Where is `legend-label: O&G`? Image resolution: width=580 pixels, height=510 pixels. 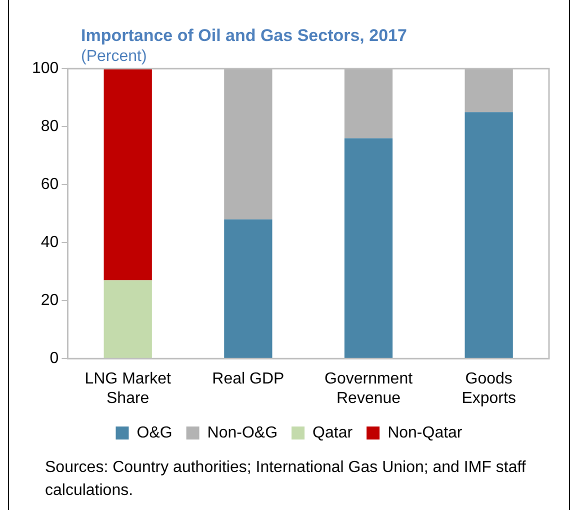
legend-label: O&G is located at coordinates (154, 433).